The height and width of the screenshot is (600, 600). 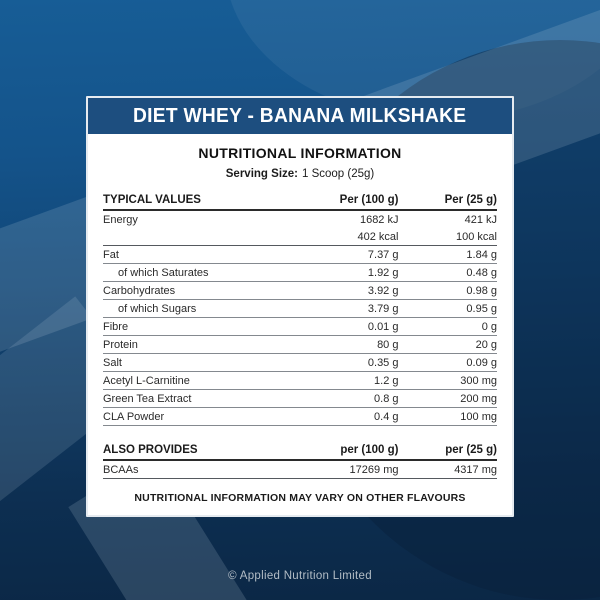 I want to click on row-label, so click(x=194, y=237).